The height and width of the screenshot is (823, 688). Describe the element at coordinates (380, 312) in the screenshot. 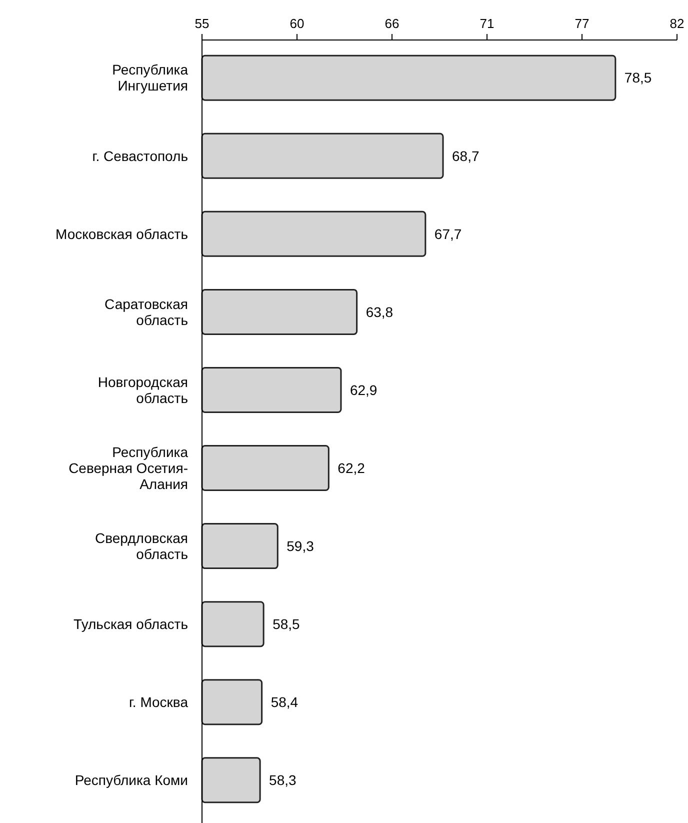

I see `data-label: 63,8` at that location.